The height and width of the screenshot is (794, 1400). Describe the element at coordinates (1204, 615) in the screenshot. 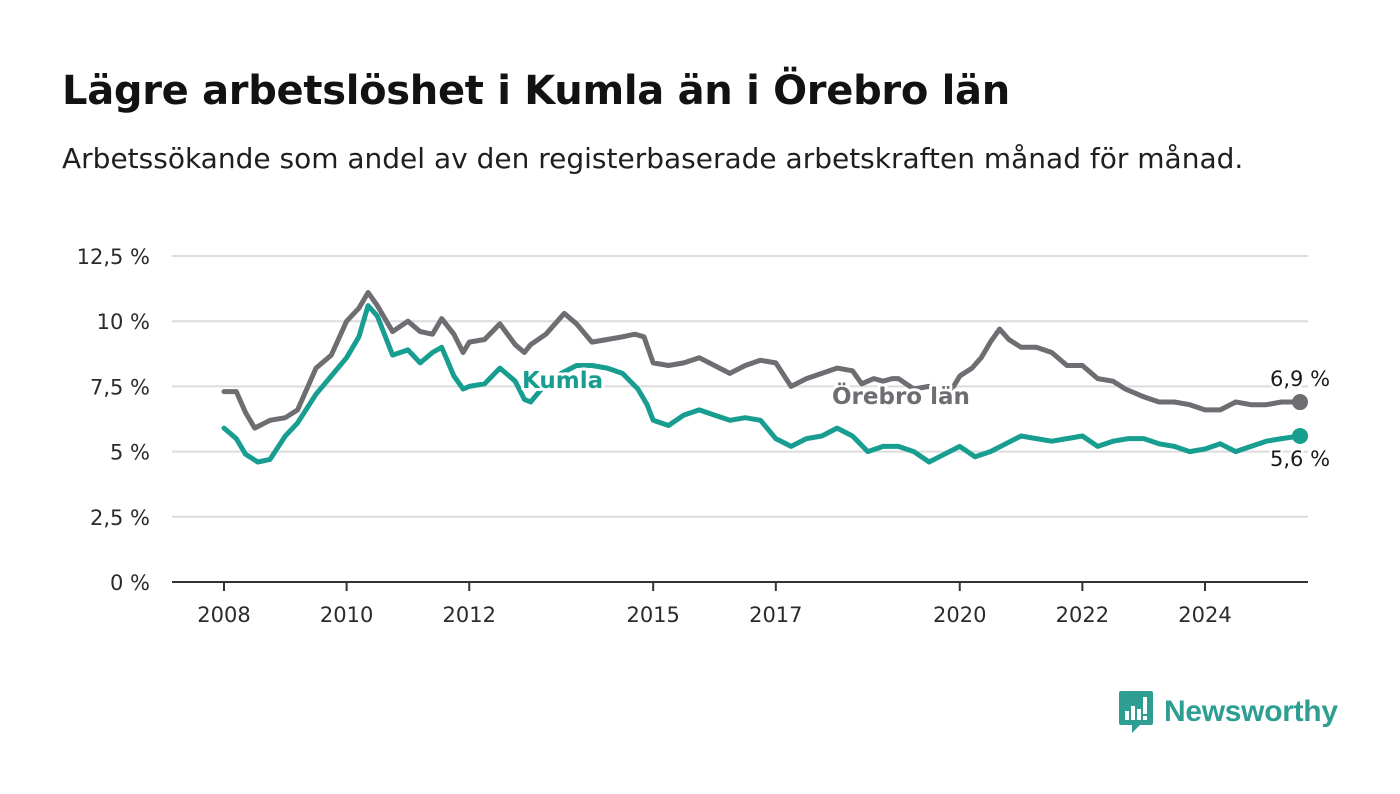

I see `x-tick-label: 2024` at that location.